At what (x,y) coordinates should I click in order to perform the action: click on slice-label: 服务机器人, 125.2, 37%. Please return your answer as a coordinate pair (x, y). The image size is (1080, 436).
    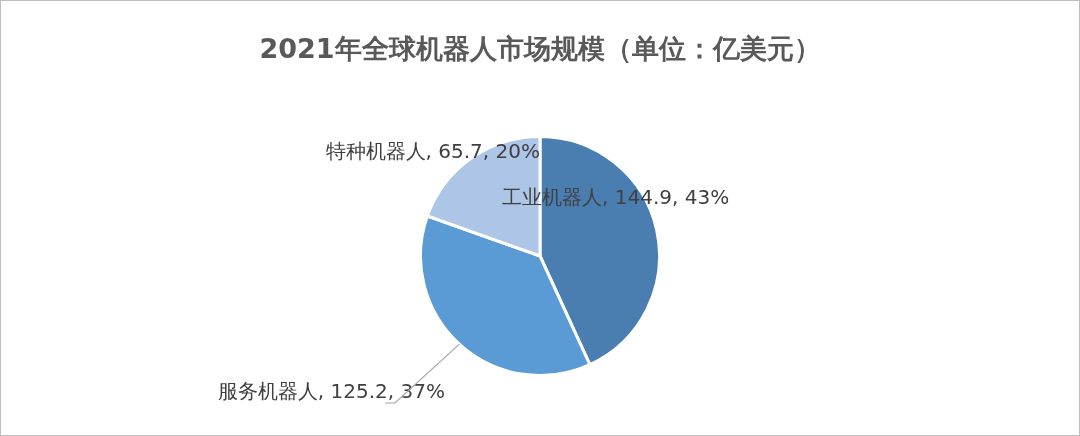
    Looking at the image, I should click on (331, 391).